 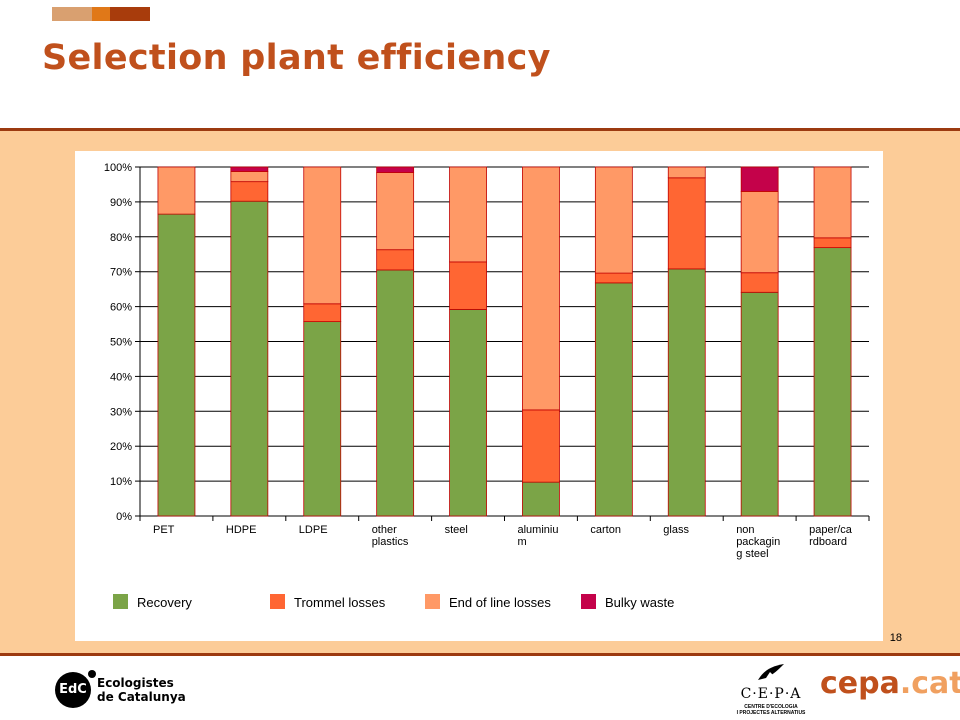 What do you see at coordinates (745, 530) in the screenshot?
I see `x-tick-label: non` at bounding box center [745, 530].